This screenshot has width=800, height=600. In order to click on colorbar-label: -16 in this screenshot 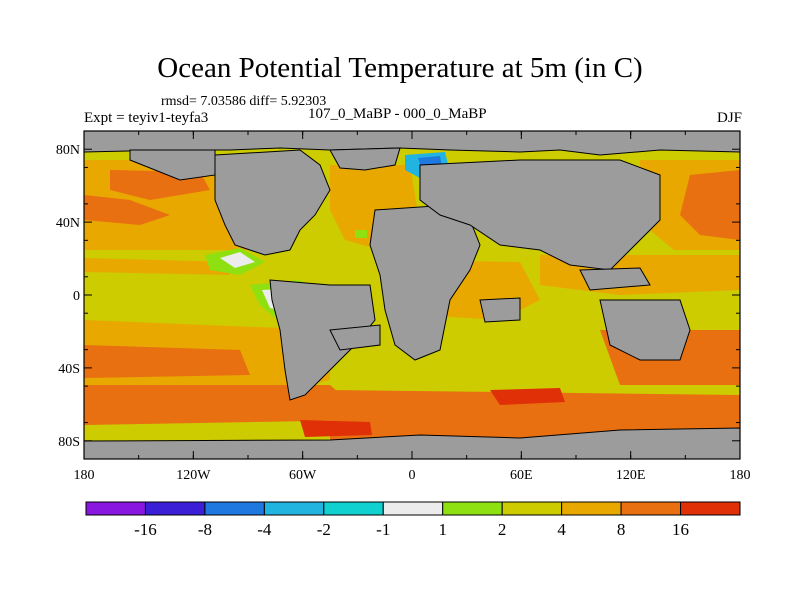, I will do `click(145, 529)`.